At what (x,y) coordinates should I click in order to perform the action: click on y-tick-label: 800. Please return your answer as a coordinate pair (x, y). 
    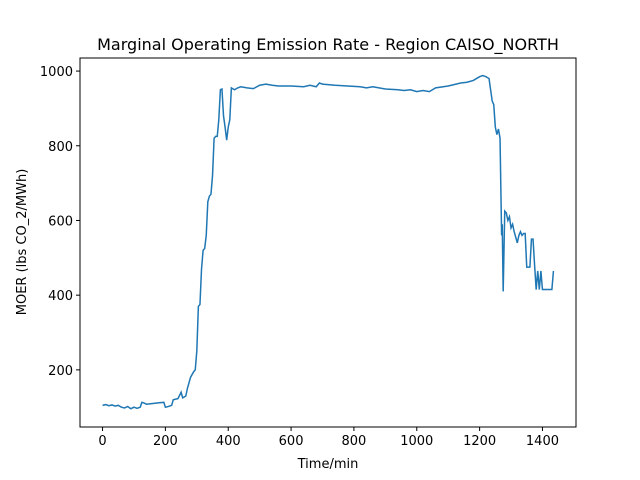
    Looking at the image, I should click on (60, 147).